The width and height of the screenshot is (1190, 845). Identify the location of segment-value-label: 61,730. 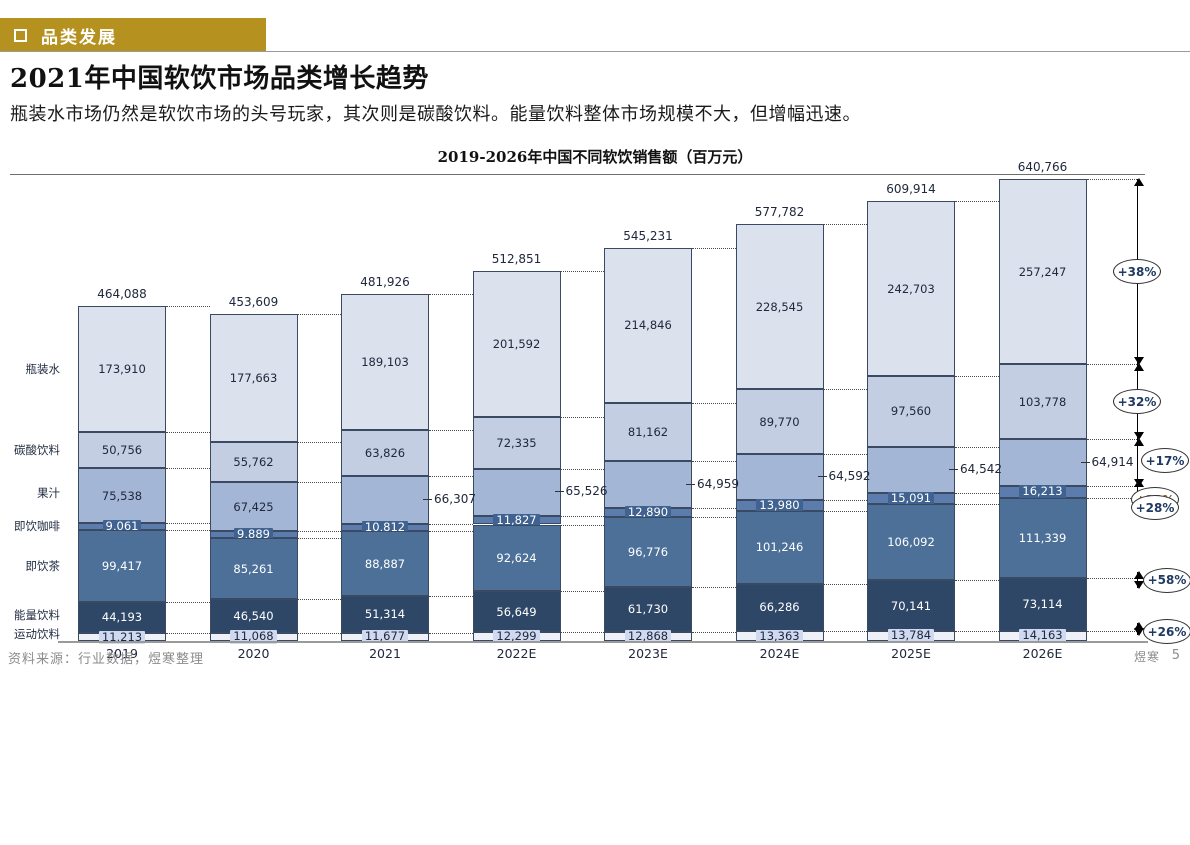
(648, 609).